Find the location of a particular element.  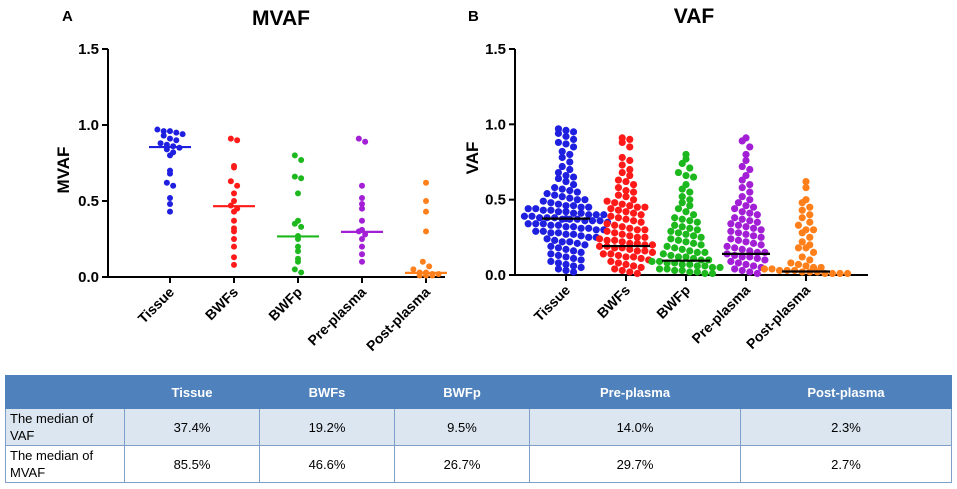

panel-label-a: A is located at coordinates (67, 16).